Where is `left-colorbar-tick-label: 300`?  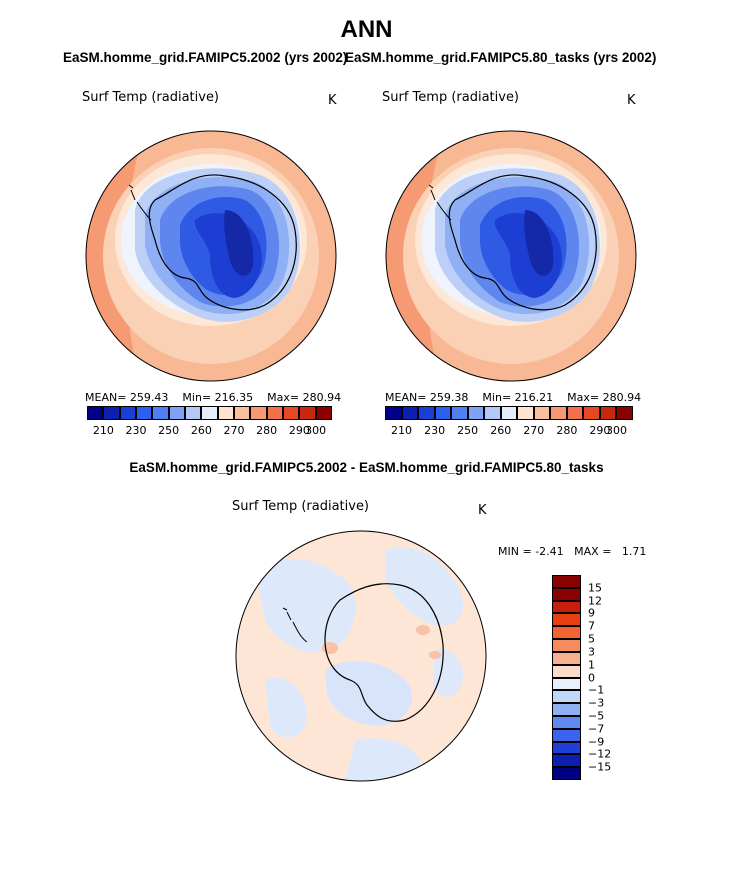
left-colorbar-tick-label: 300 is located at coordinates (316, 430).